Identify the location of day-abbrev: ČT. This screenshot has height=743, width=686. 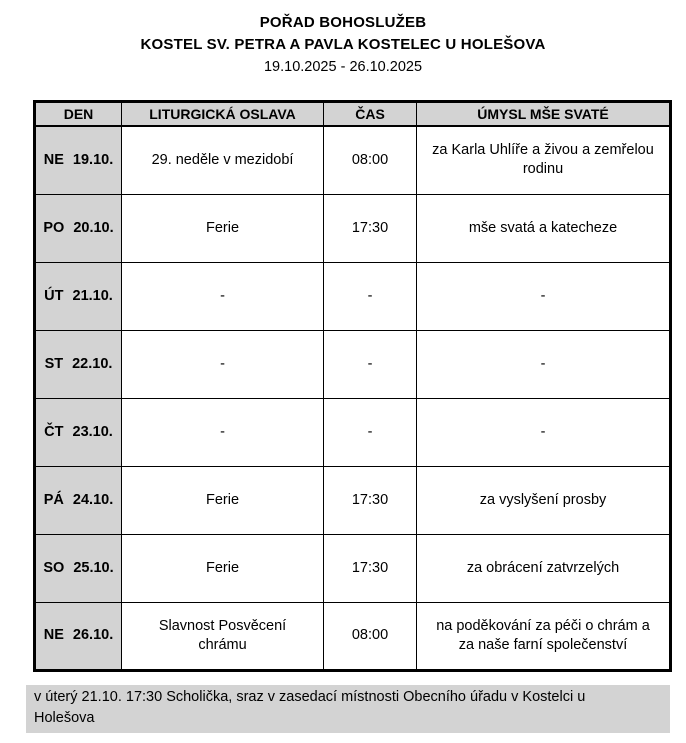
(54, 431).